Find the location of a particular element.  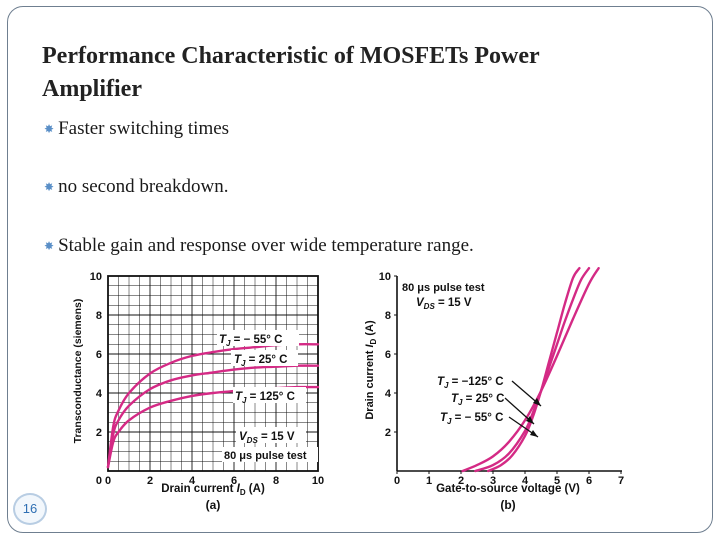

chart-a-y-tick-label: 2 is located at coordinates (99, 433).